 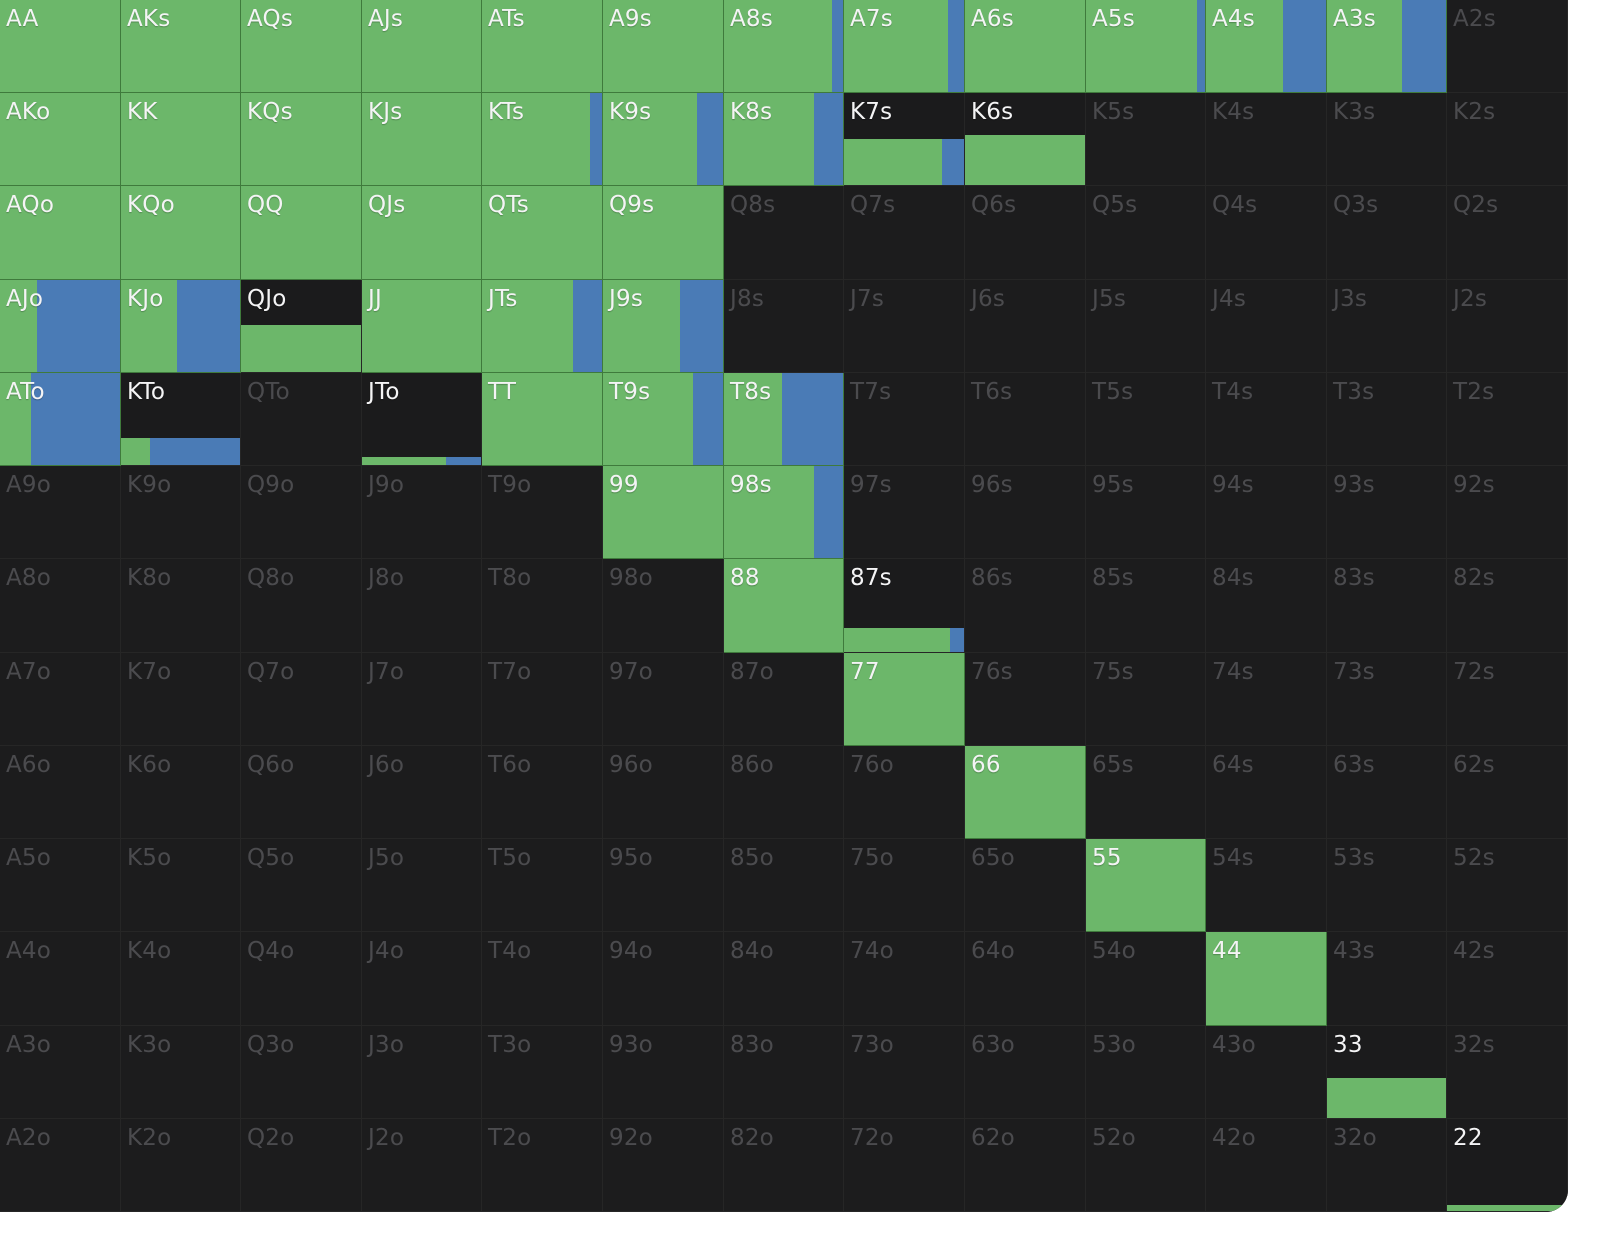 What do you see at coordinates (1146, 1072) in the screenshot?
I see `hand-cell-53o: 53o` at bounding box center [1146, 1072].